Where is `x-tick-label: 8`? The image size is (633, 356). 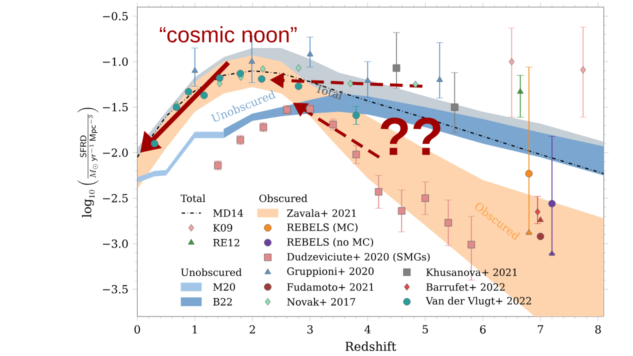
x-tick-label: 8 is located at coordinates (598, 329).